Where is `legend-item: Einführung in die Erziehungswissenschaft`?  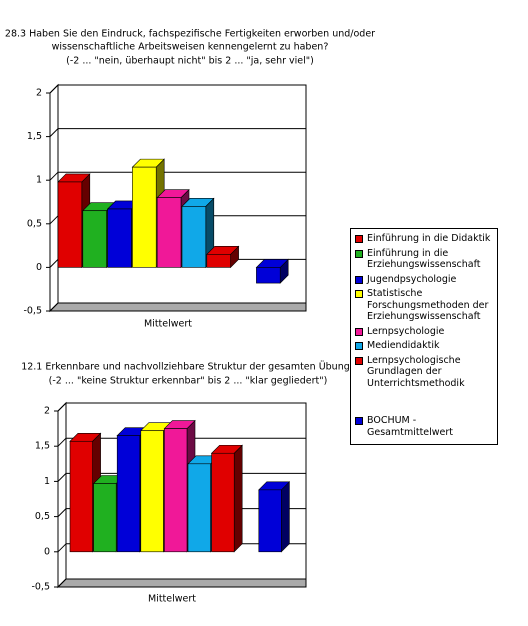
legend-item: Einführung in die Erziehungswissenschaft is located at coordinates (425, 259).